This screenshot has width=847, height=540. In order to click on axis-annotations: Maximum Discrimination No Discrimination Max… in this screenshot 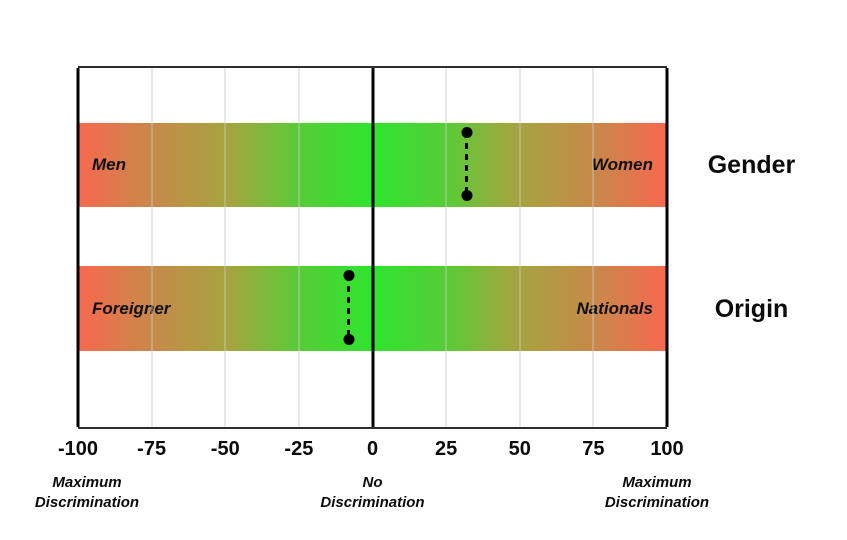, I will do `click(372, 496)`.